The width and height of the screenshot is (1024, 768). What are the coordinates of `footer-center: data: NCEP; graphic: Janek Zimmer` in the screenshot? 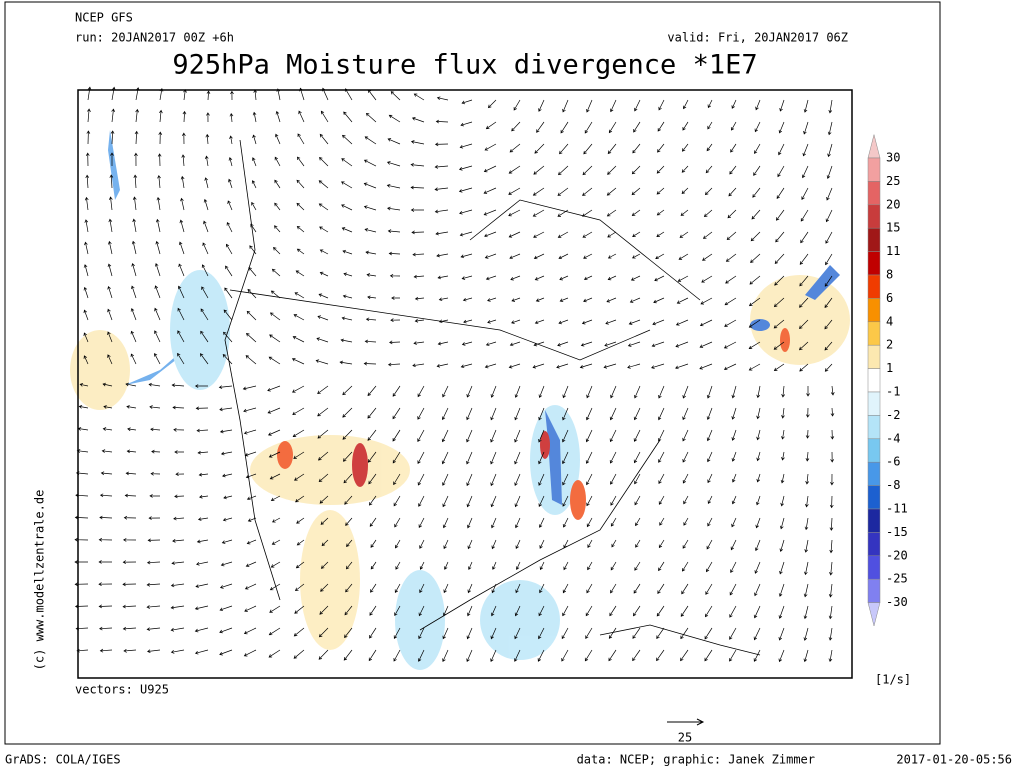 It's located at (696, 760).